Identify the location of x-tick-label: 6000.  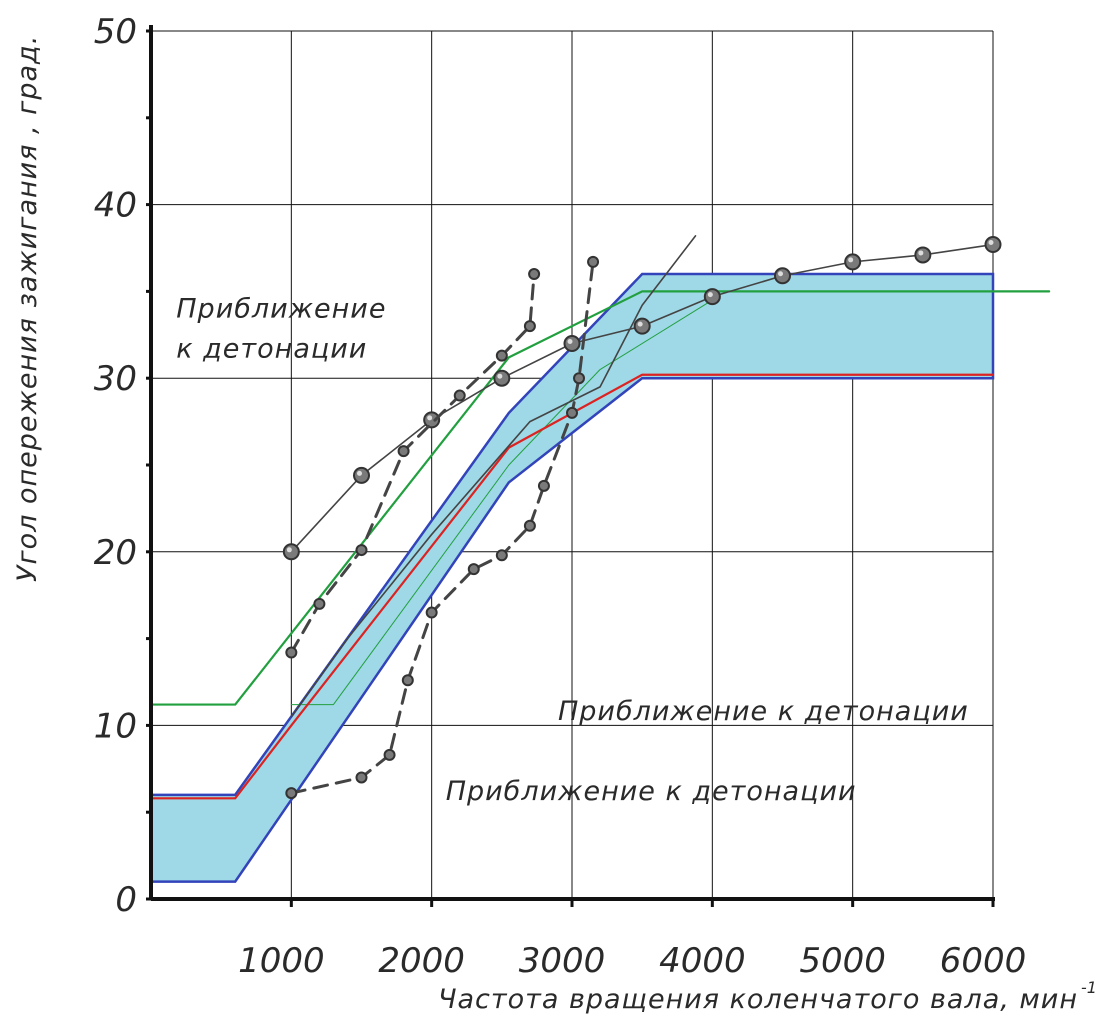
(983, 961).